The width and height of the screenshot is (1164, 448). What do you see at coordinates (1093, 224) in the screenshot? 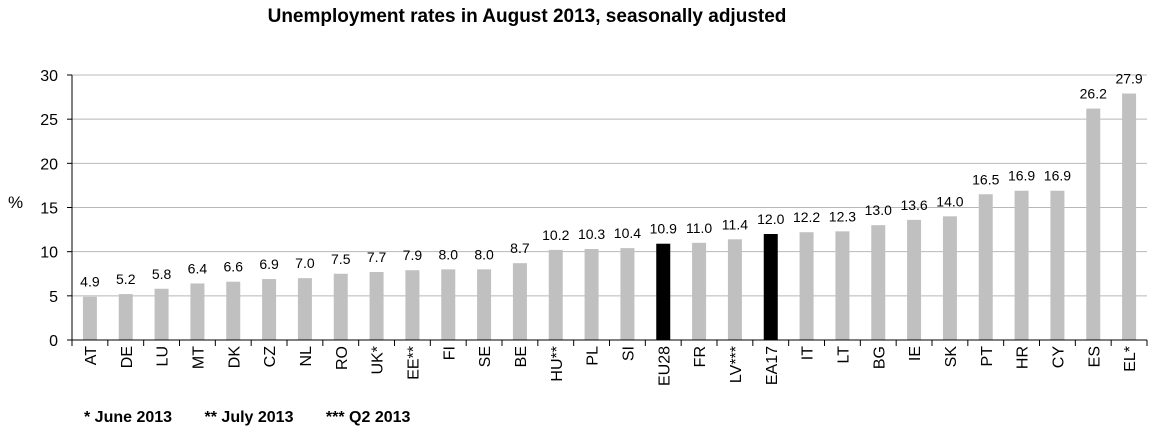
I see `bar-es` at bounding box center [1093, 224].